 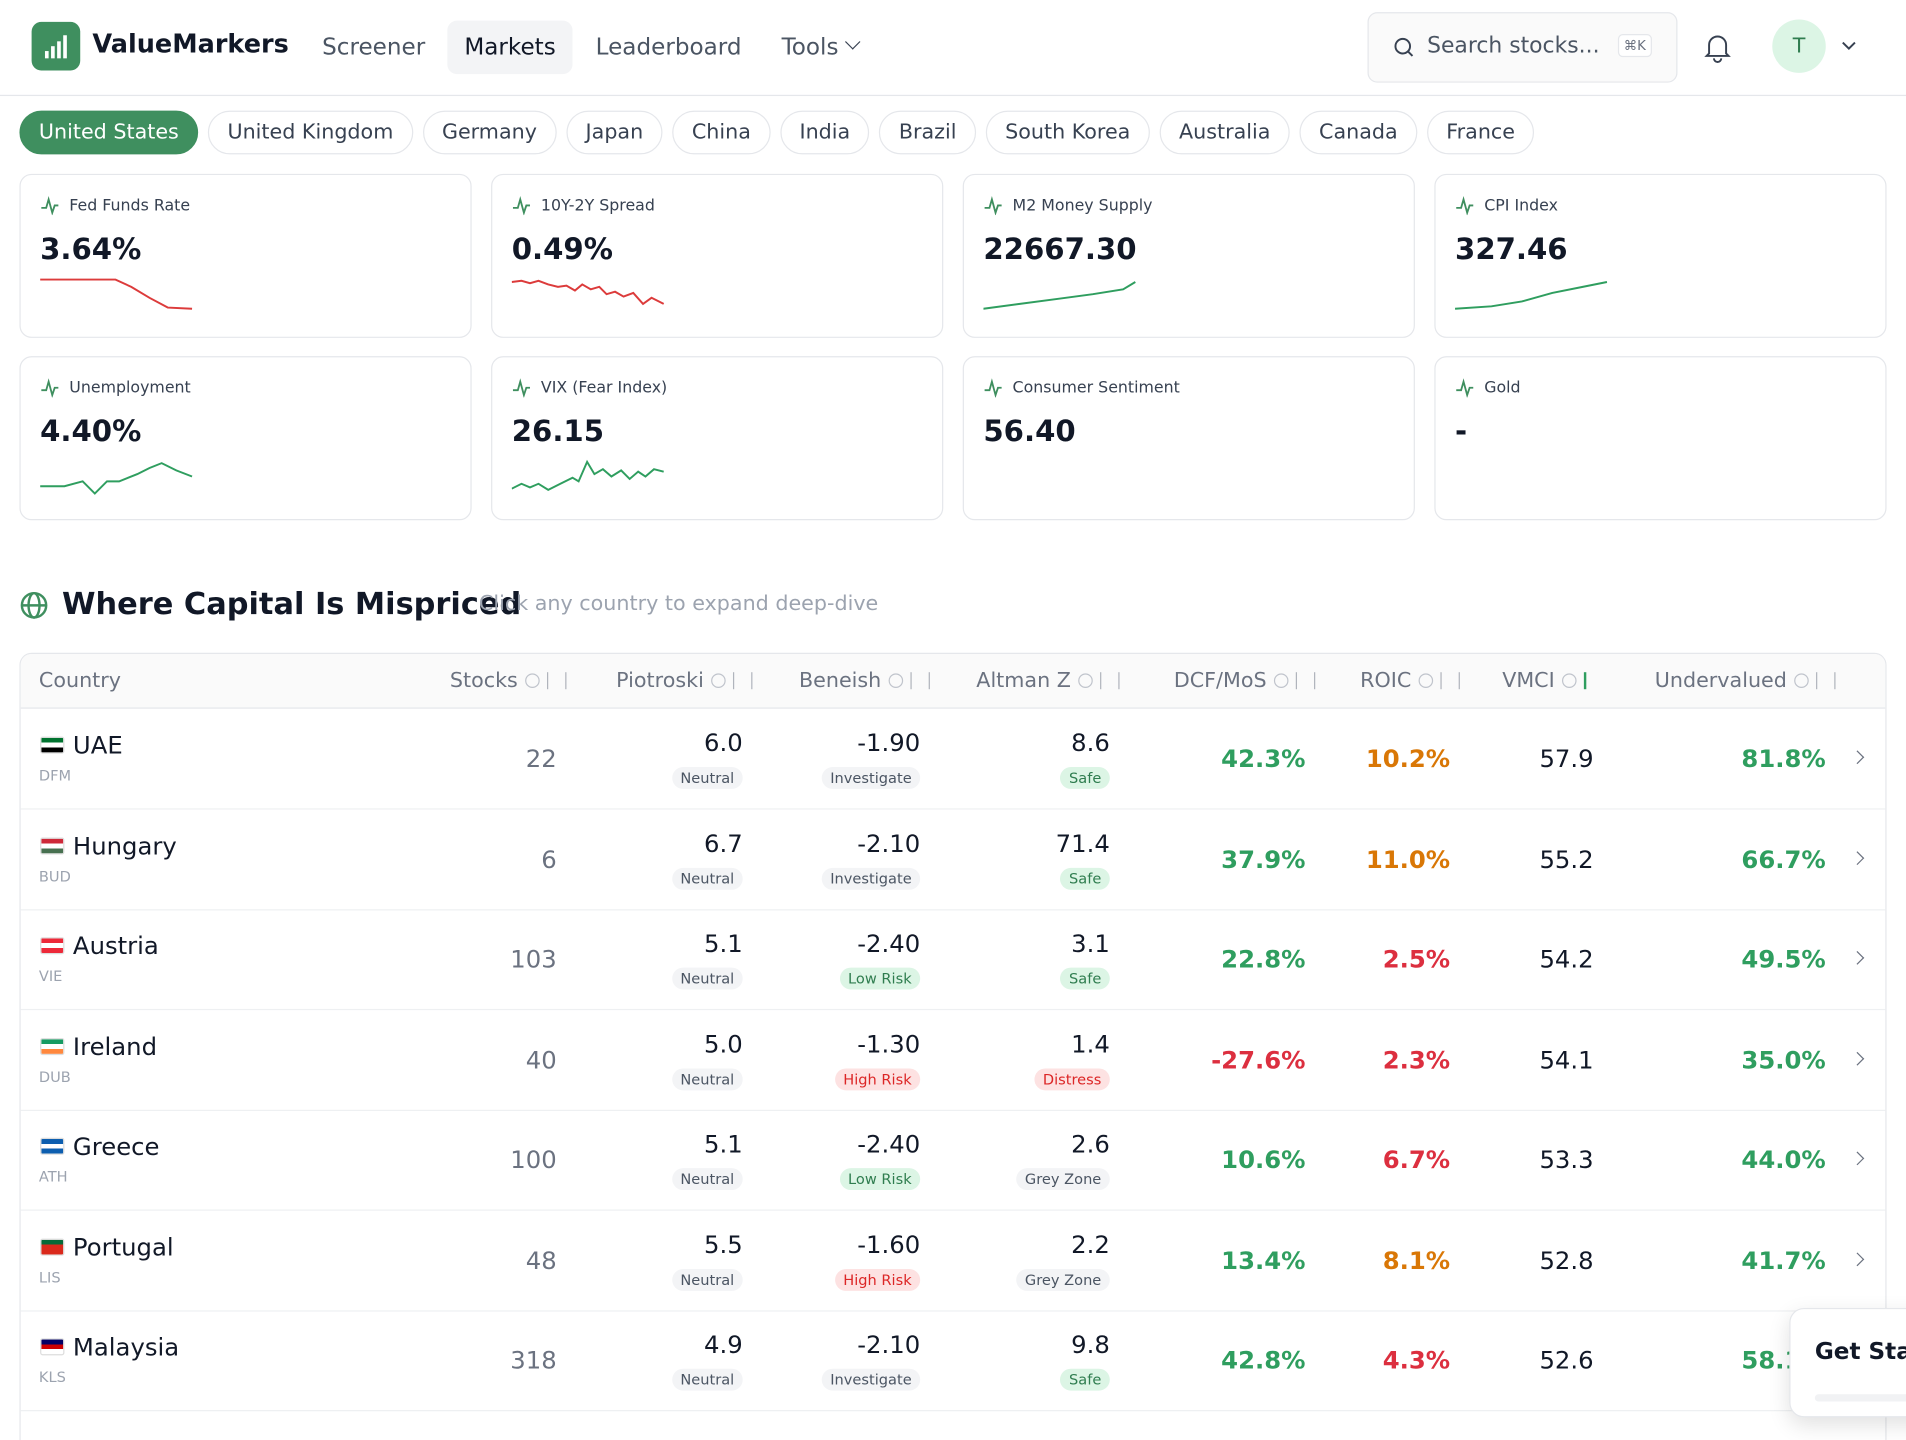 I want to click on column-header: ROIC, so click(x=1410, y=681).